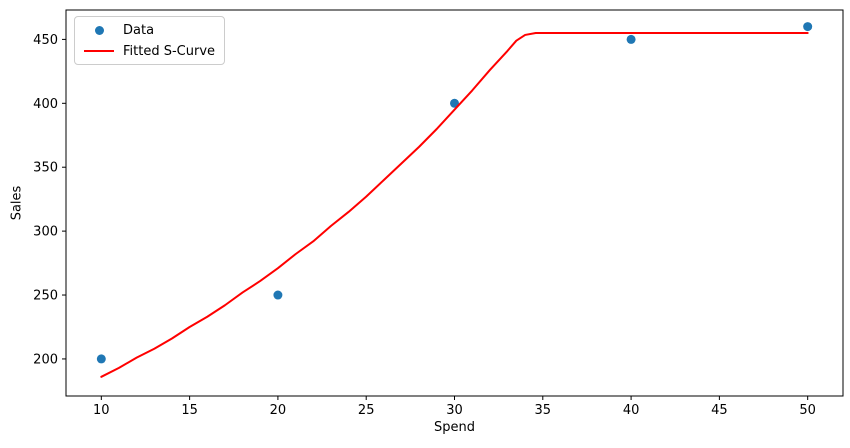  What do you see at coordinates (719, 410) in the screenshot?
I see `x-tick-label: 45` at bounding box center [719, 410].